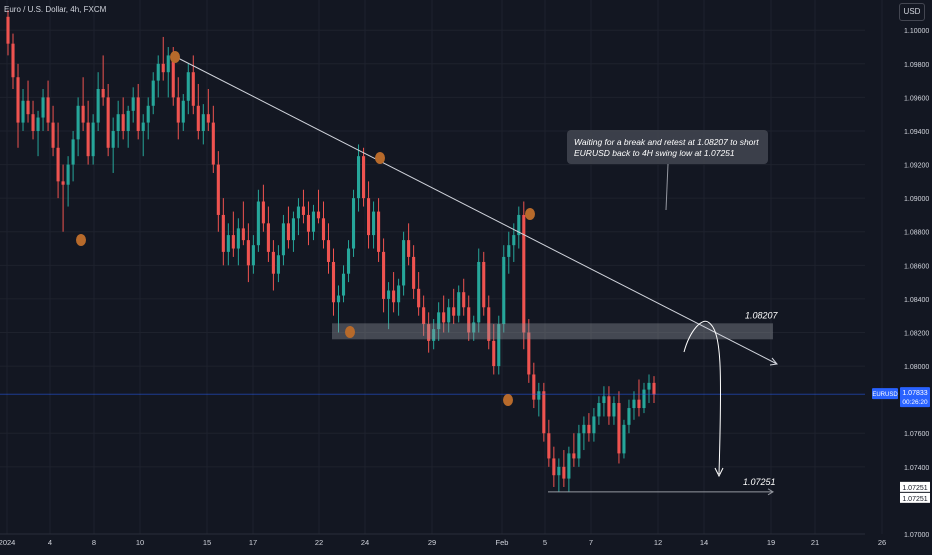  I want to click on projection-path, so click(702, 397).